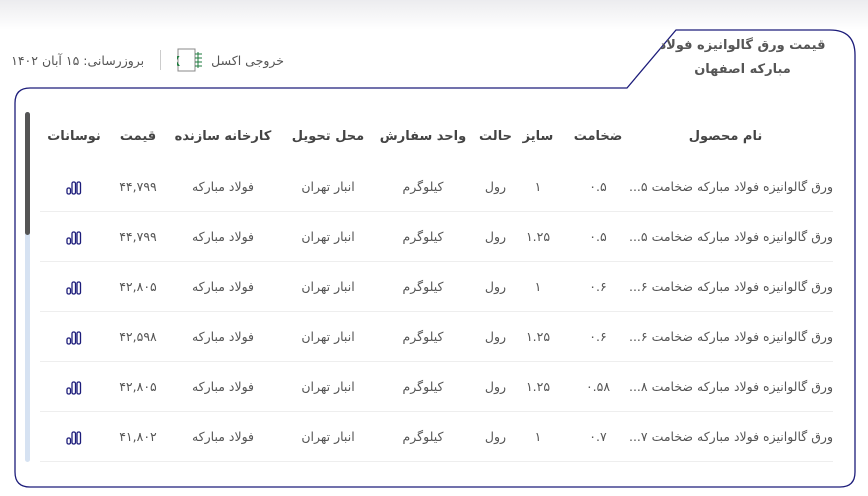 This screenshot has height=496, width=868. I want to click on header-price: قیمت, so click(138, 136).